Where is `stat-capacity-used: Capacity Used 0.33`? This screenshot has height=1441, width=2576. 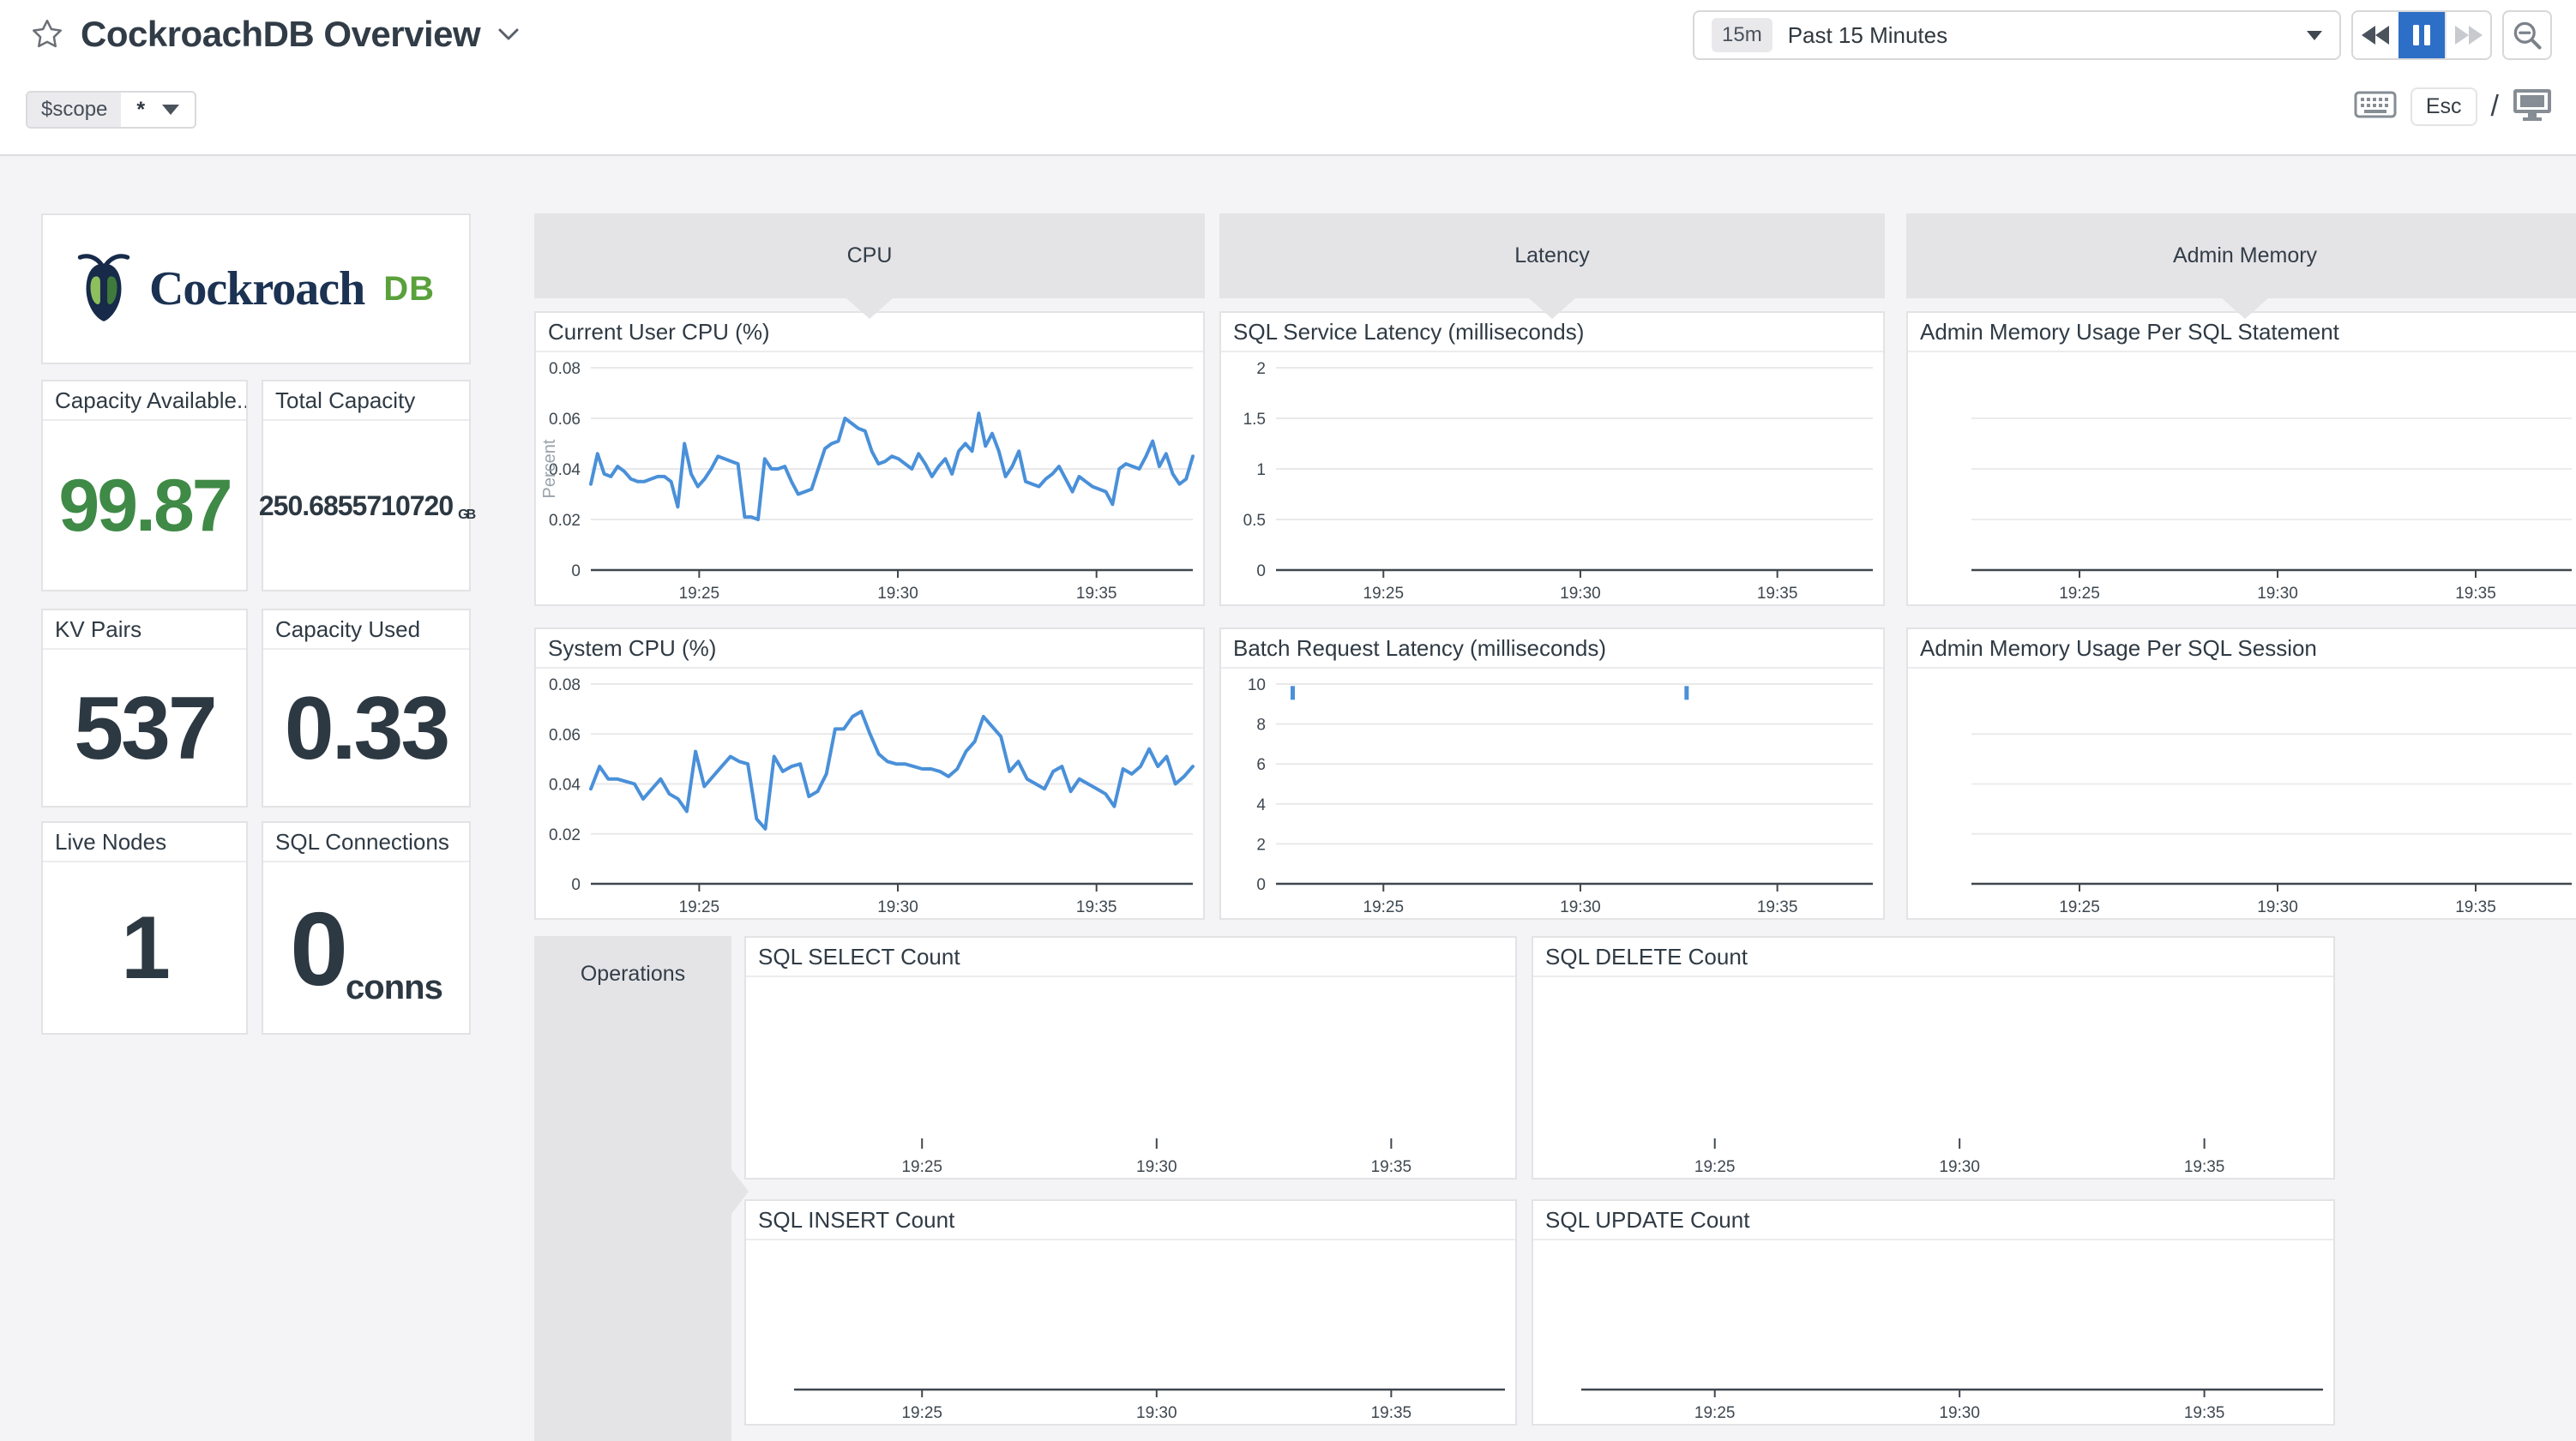
stat-capacity-used: Capacity Used 0.33 is located at coordinates (366, 708).